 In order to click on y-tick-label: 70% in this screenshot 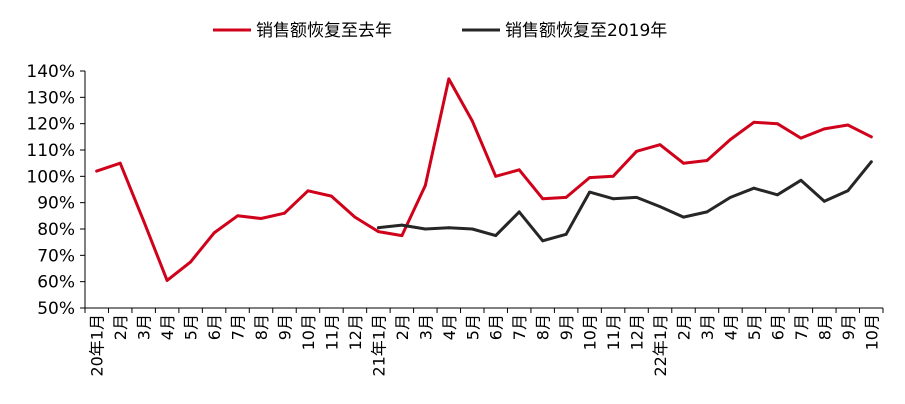, I will do `click(56, 256)`.